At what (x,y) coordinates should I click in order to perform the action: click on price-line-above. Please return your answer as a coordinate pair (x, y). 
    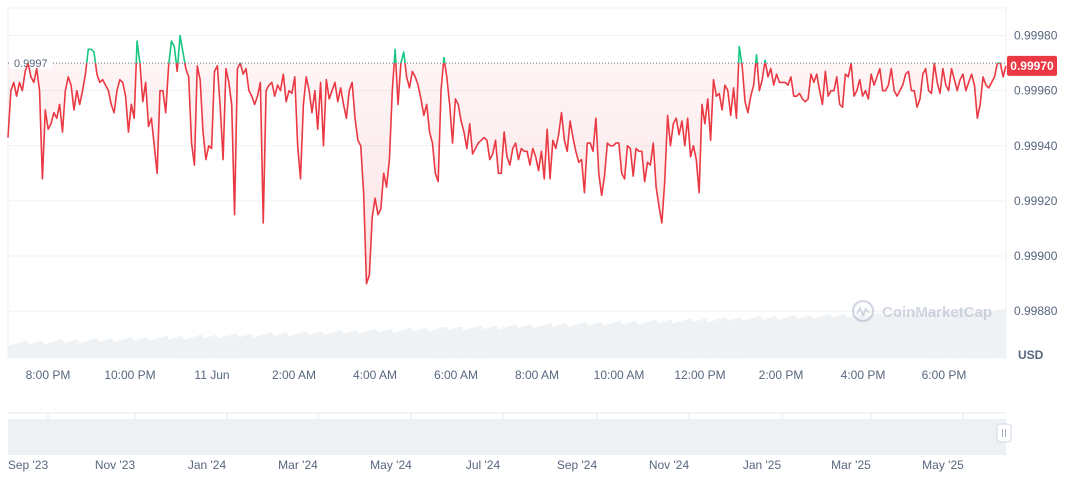
    Looking at the image, I should click on (514, 49).